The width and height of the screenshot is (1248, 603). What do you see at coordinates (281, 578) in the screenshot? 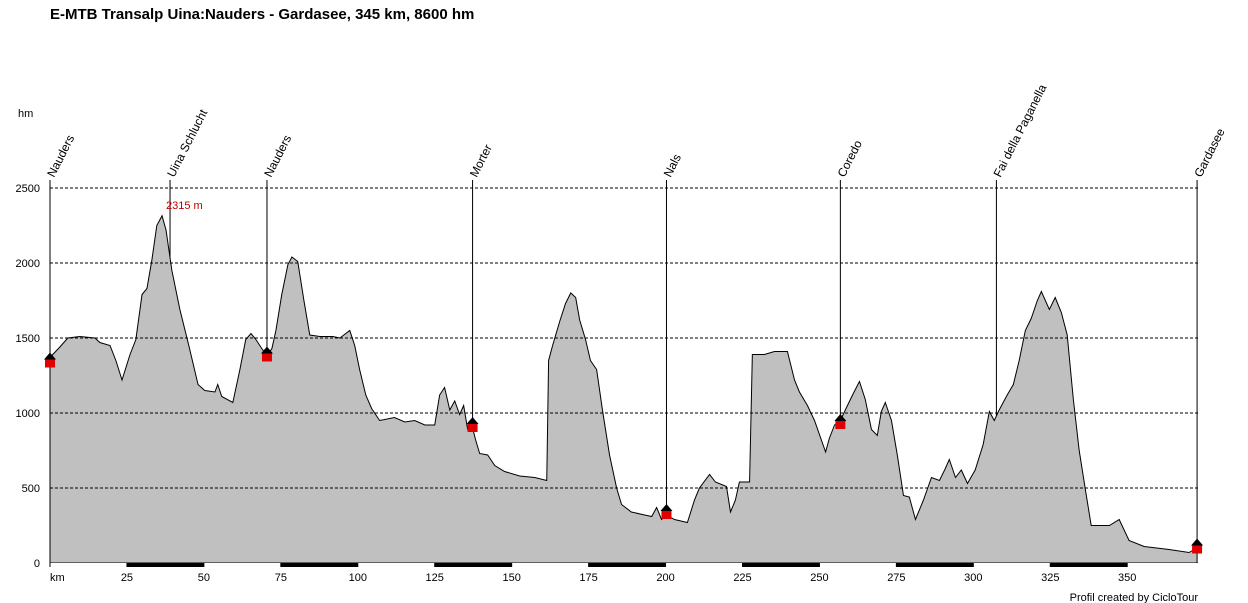
I see `x-tick-label: 75` at bounding box center [281, 578].